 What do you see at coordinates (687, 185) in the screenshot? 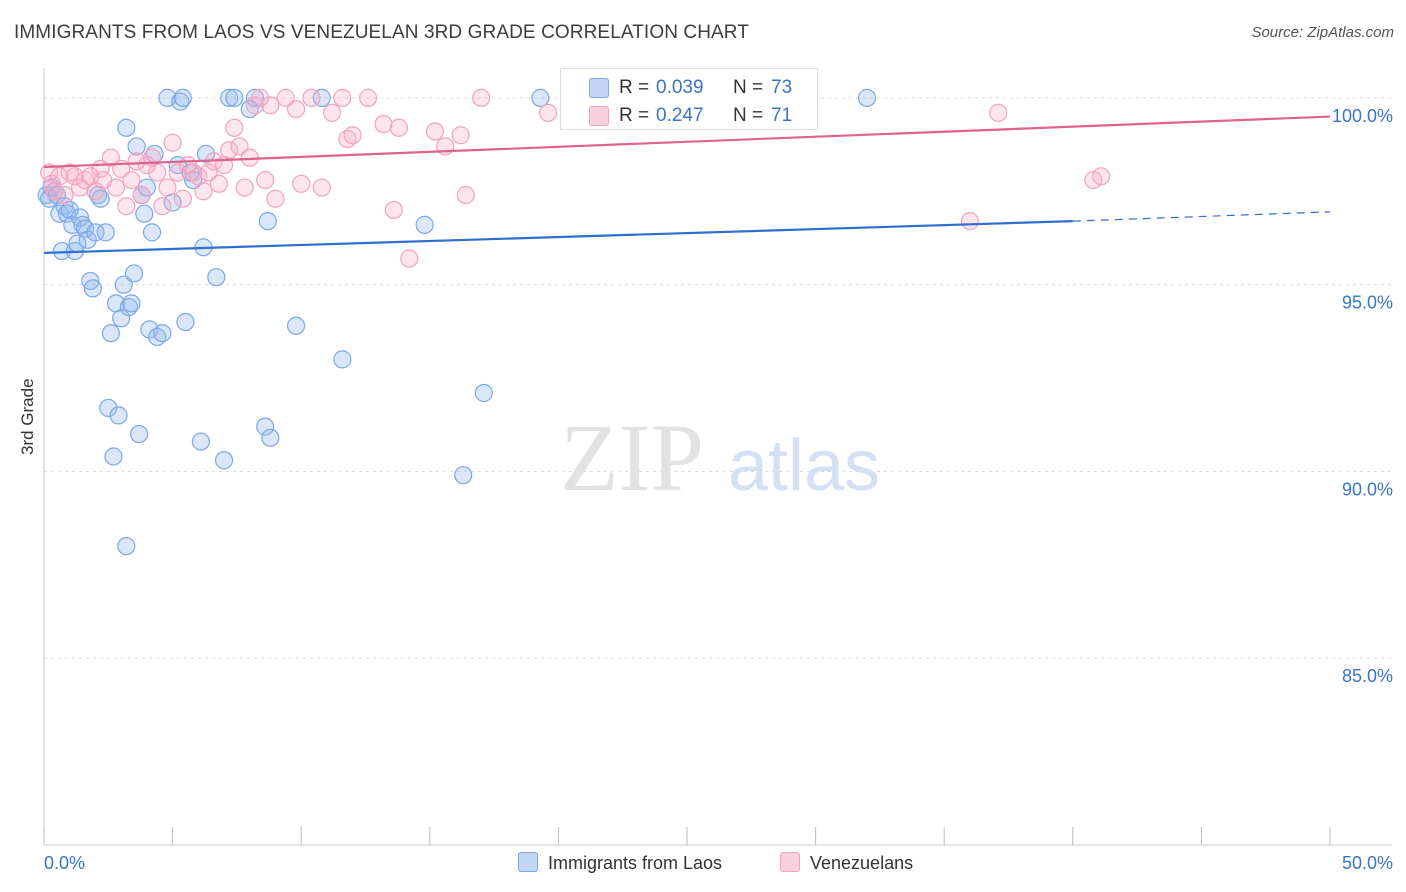
I see `trend-lines` at bounding box center [687, 185].